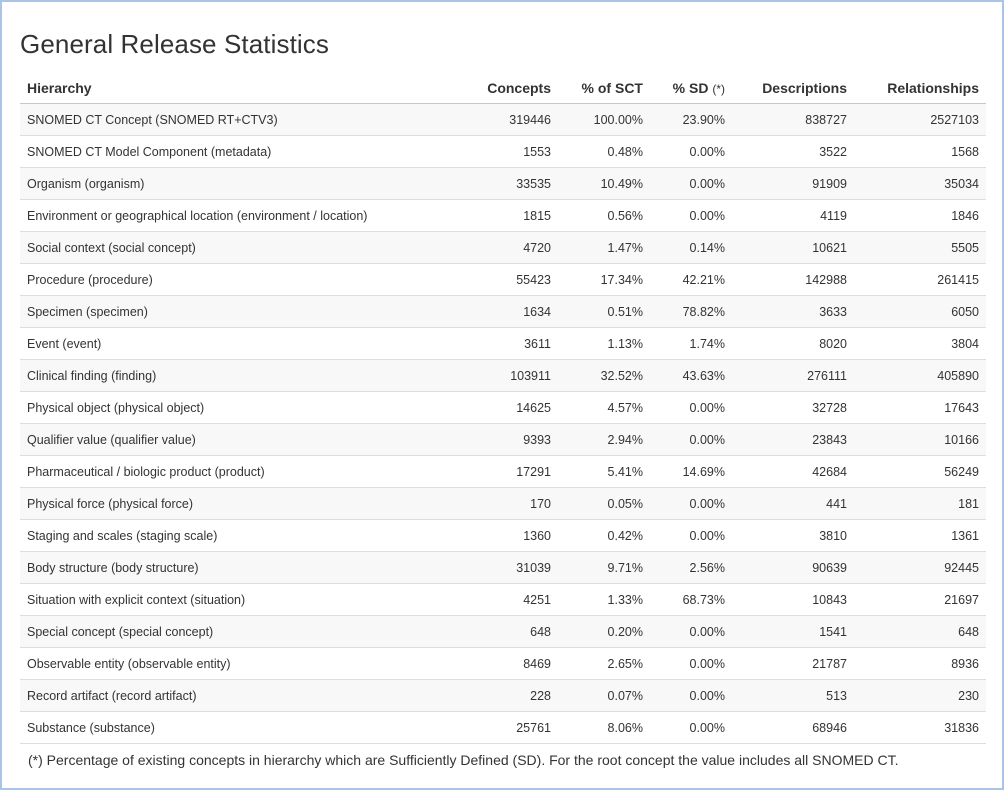  I want to click on cell-concepts: 170, so click(511, 503).